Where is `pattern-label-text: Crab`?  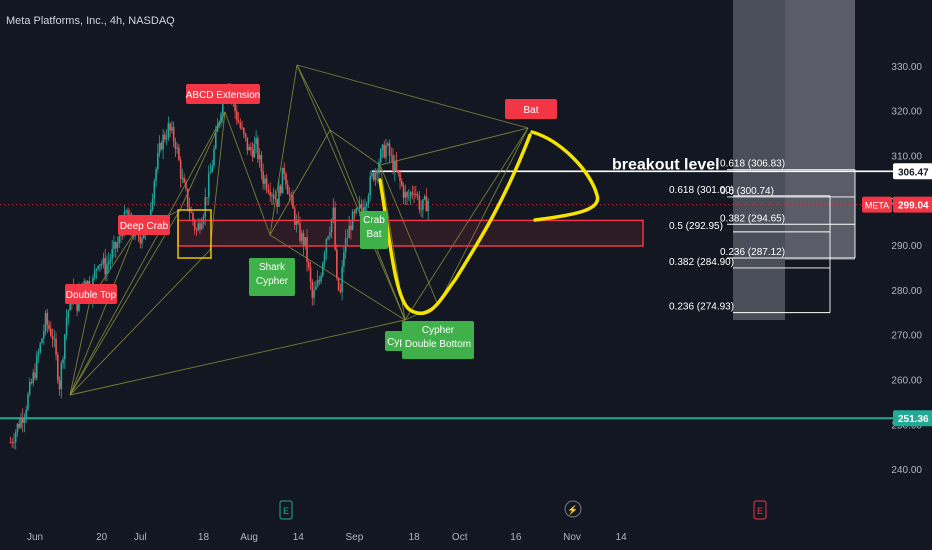
pattern-label-text: Crab is located at coordinates (374, 220).